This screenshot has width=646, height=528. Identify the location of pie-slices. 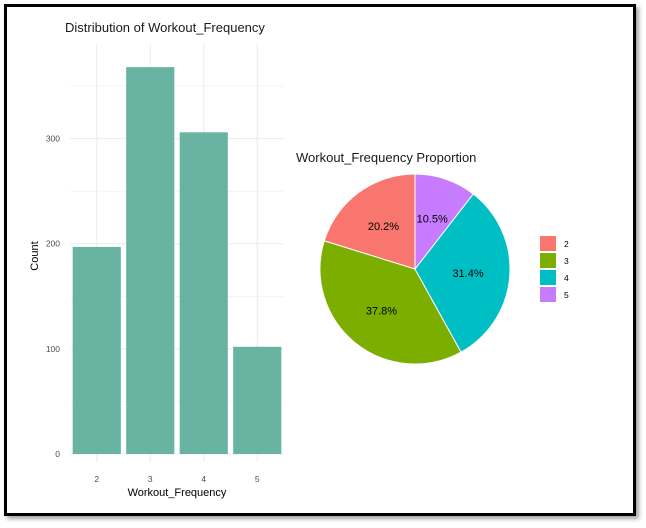
(415, 269).